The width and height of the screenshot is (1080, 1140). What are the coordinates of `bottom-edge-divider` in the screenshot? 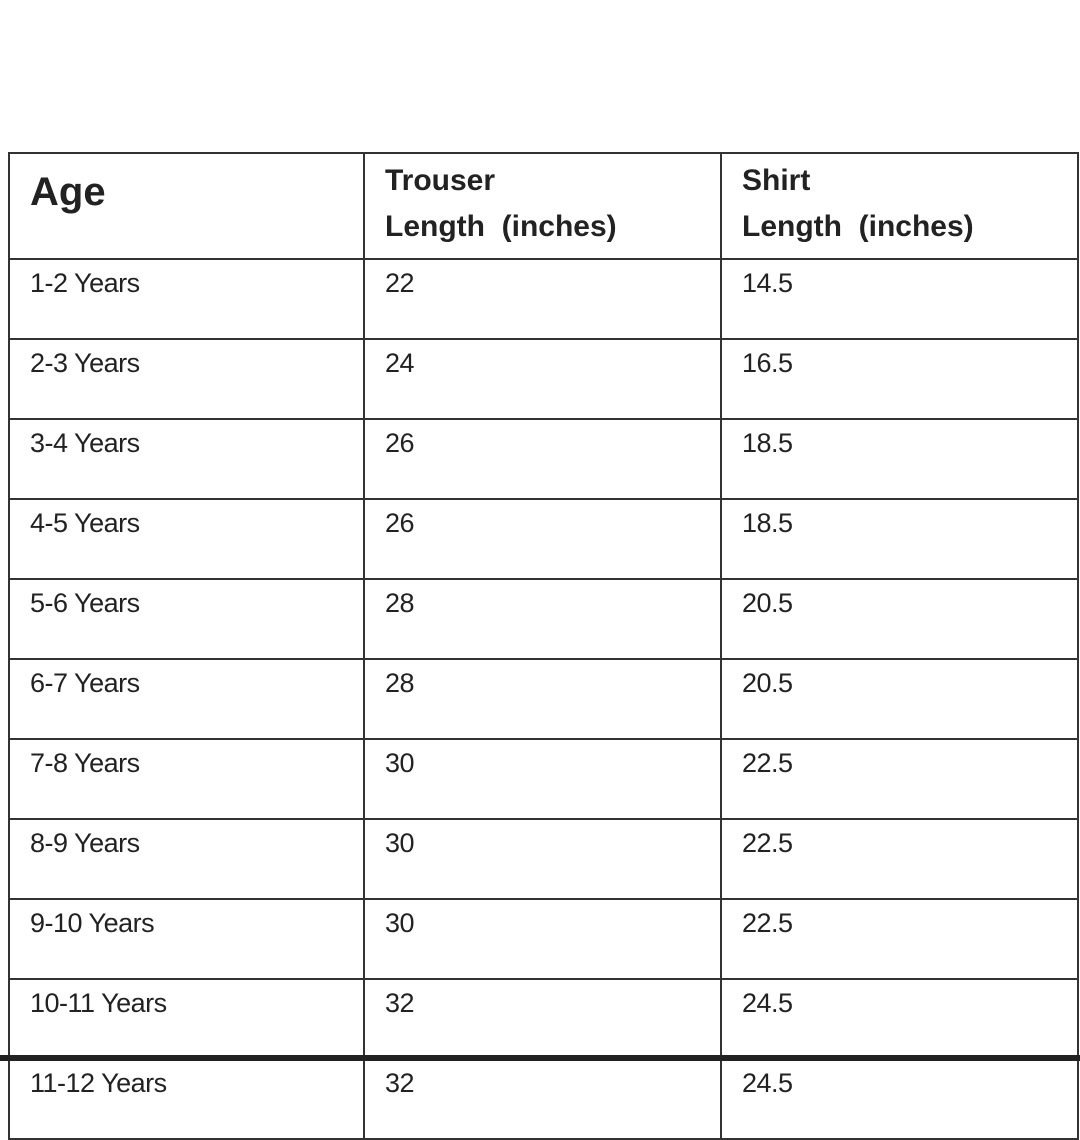 It's located at (540, 1058).